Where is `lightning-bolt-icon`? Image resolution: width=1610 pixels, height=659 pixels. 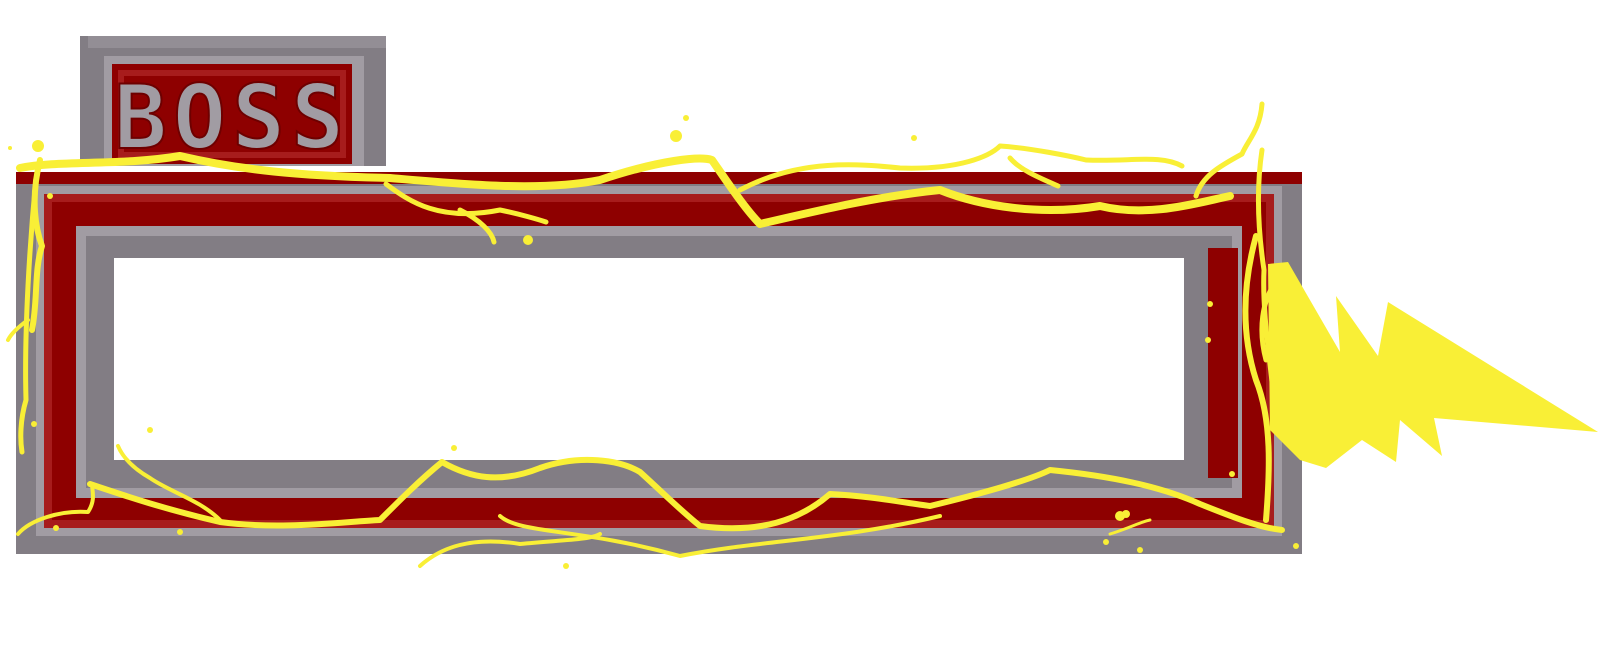 lightning-bolt-icon is located at coordinates (1433, 365).